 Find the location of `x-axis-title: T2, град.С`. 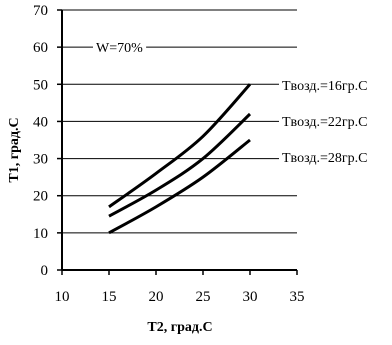

x-axis-title: T2, град.С is located at coordinates (179, 327).